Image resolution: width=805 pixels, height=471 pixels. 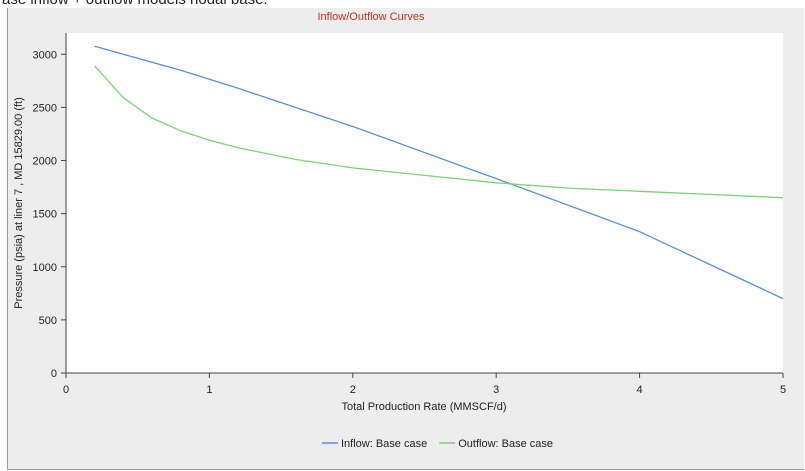 I want to click on y-axis-ticks: 0 500 1000 1500 2000 2500 3000, so click(x=49, y=214).